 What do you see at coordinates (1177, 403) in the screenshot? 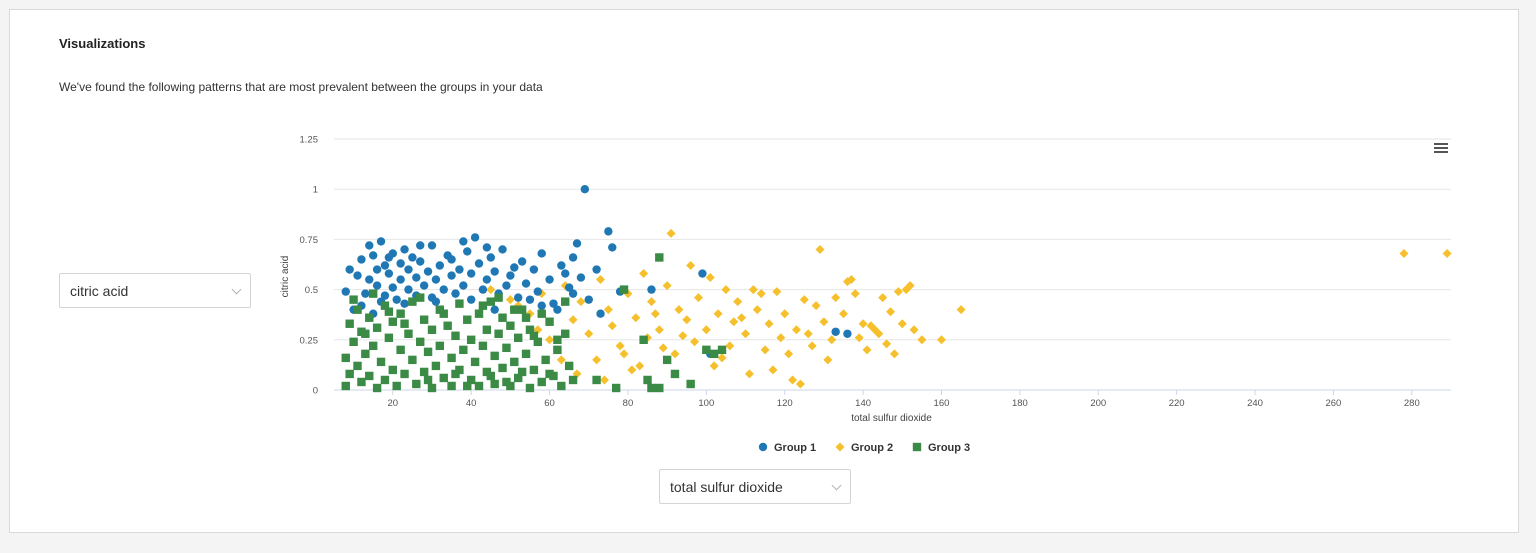
I see `x-tick-label: 220` at bounding box center [1177, 403].